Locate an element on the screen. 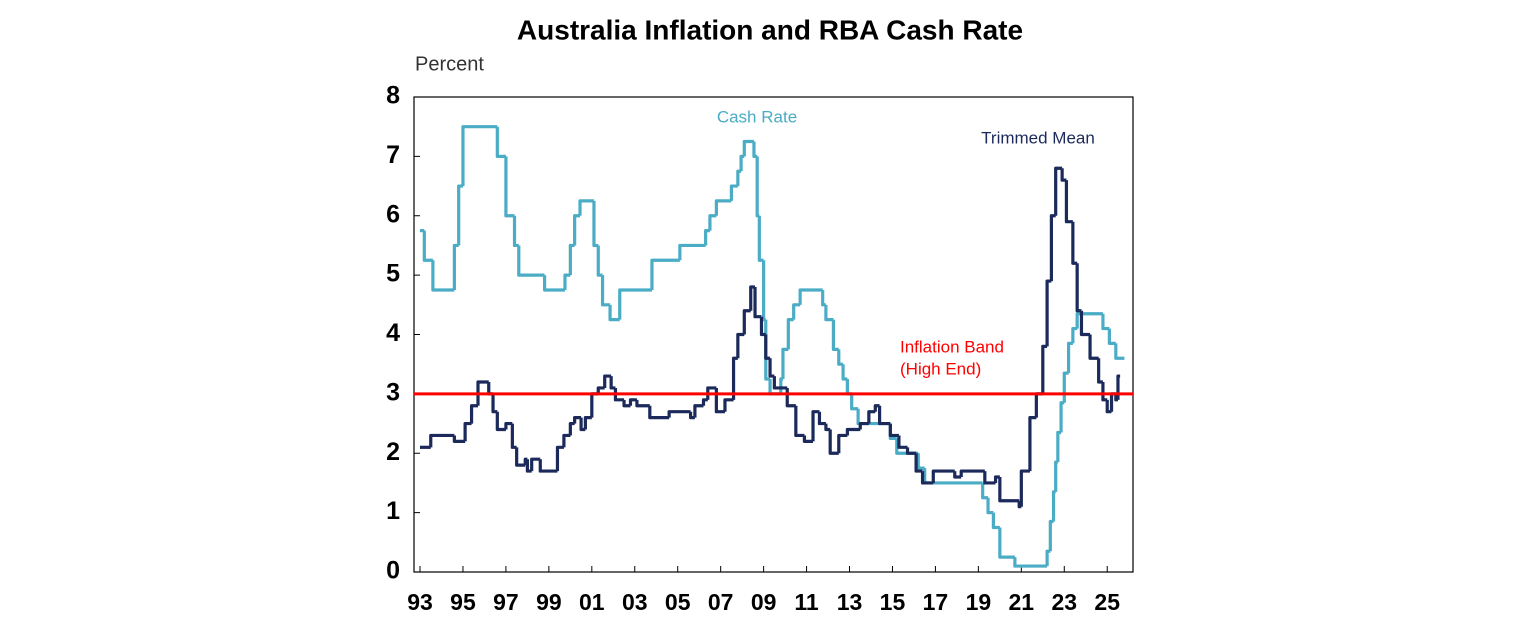 This screenshot has width=1536, height=635. x-tick-label: 97 is located at coordinates (506, 602).